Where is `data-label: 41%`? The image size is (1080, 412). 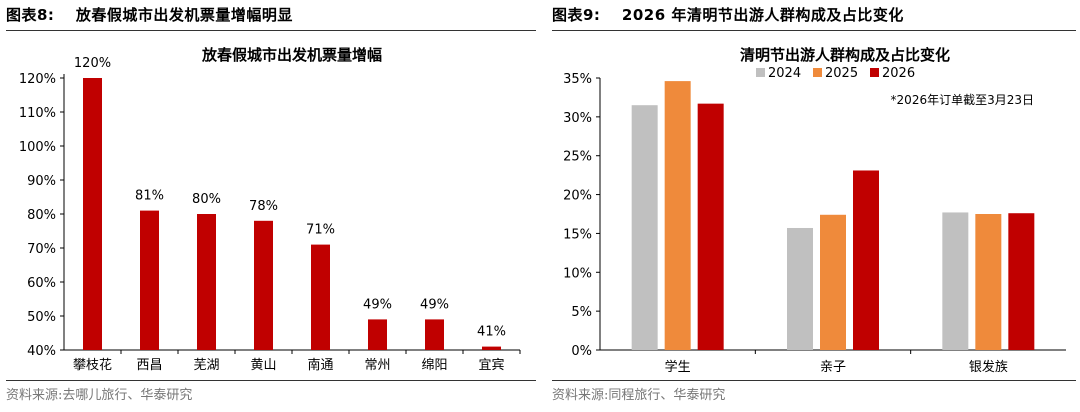 data-label: 41% is located at coordinates (491, 332).